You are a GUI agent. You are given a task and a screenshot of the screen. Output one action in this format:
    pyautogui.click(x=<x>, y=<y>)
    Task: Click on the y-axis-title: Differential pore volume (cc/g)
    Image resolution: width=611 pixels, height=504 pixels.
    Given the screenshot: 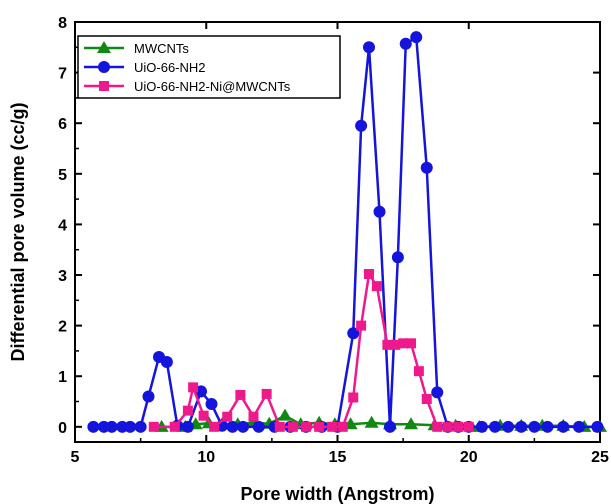 What is the action you would take?
    pyautogui.click(x=18, y=231)
    